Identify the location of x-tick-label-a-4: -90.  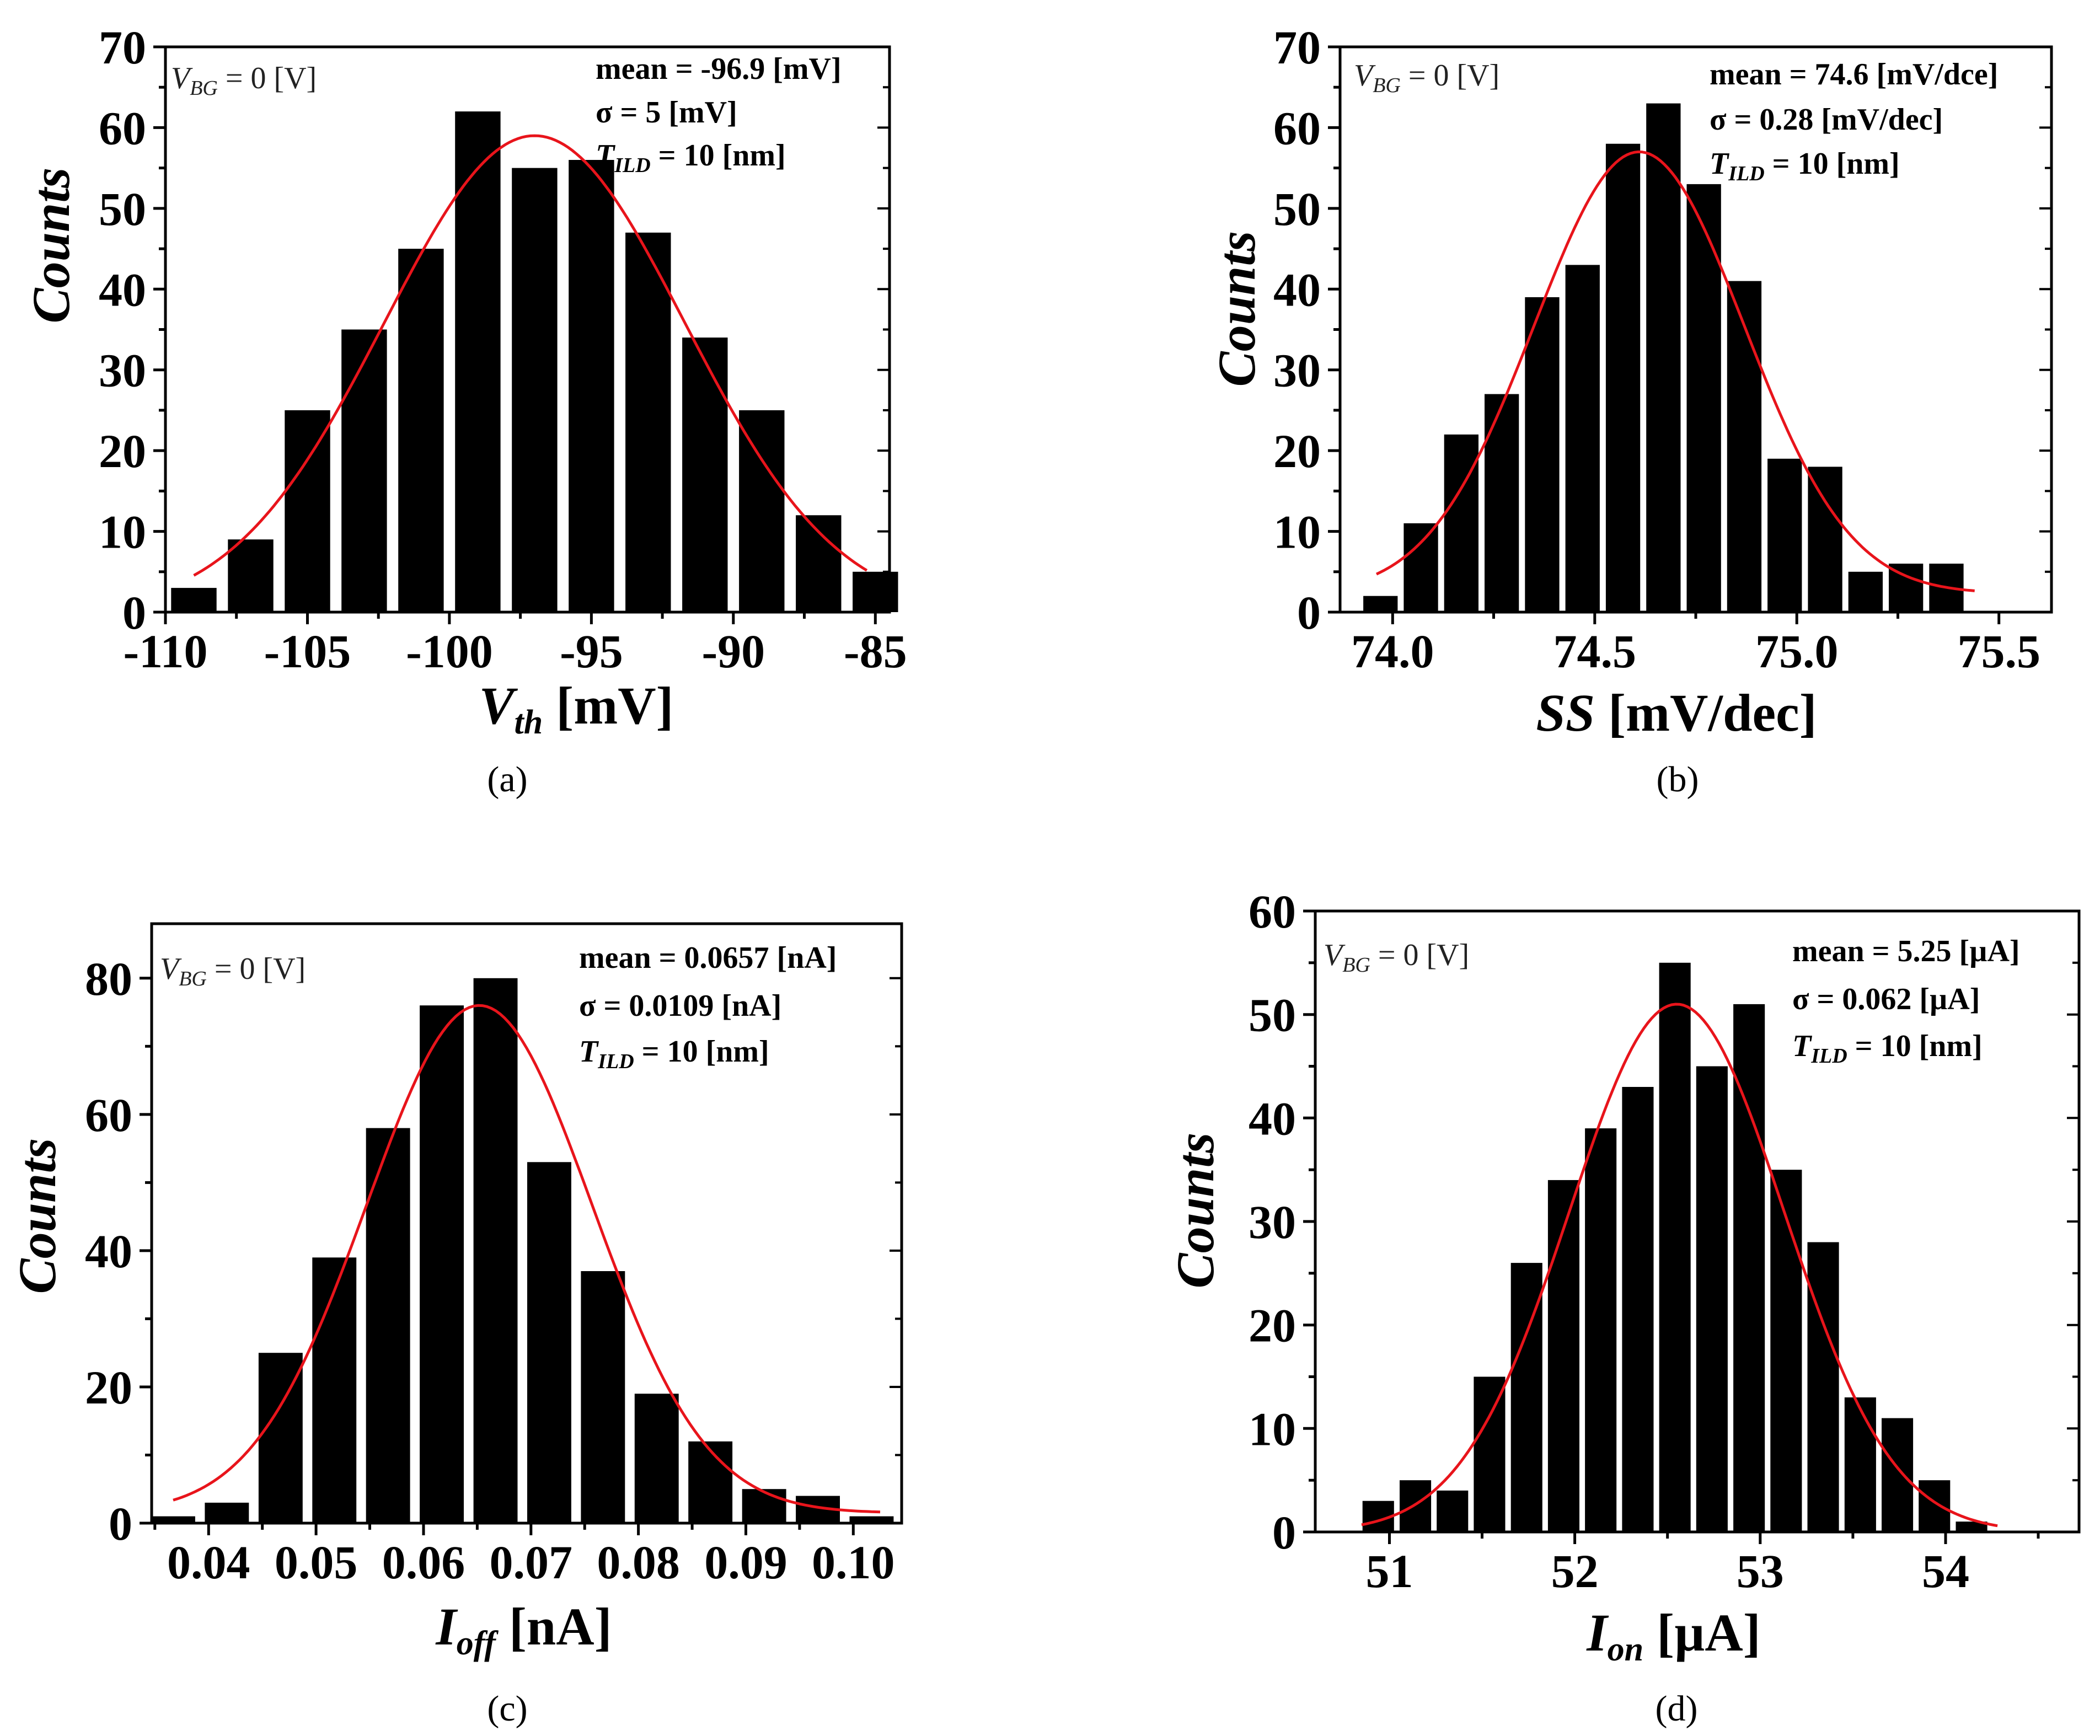
(733, 651).